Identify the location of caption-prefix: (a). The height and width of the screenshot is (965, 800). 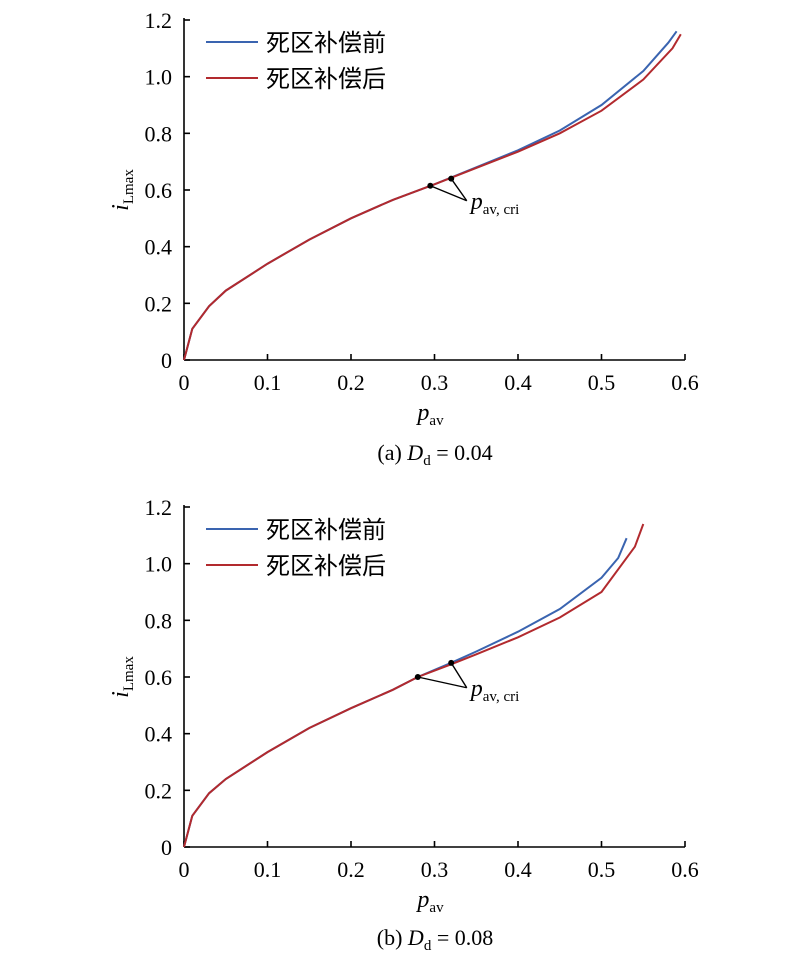
(392, 452).